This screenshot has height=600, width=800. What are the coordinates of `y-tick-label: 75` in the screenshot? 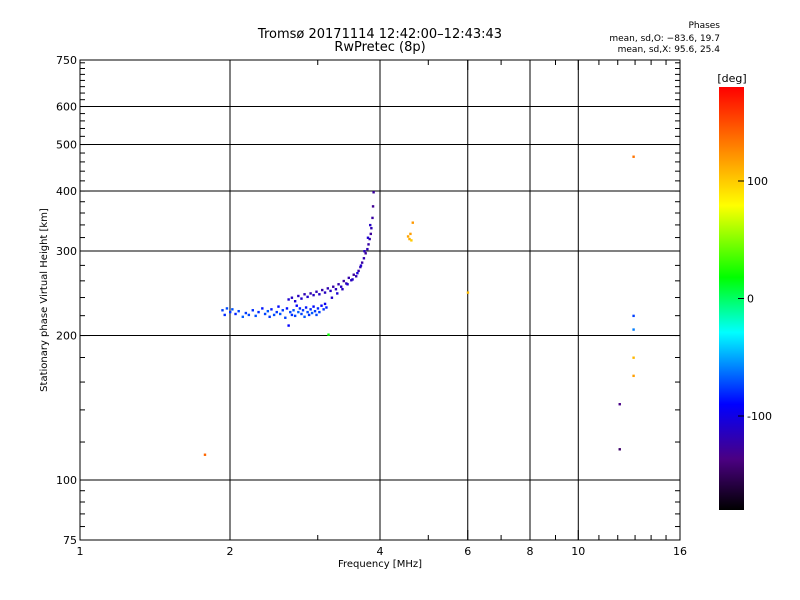 It's located at (70, 540).